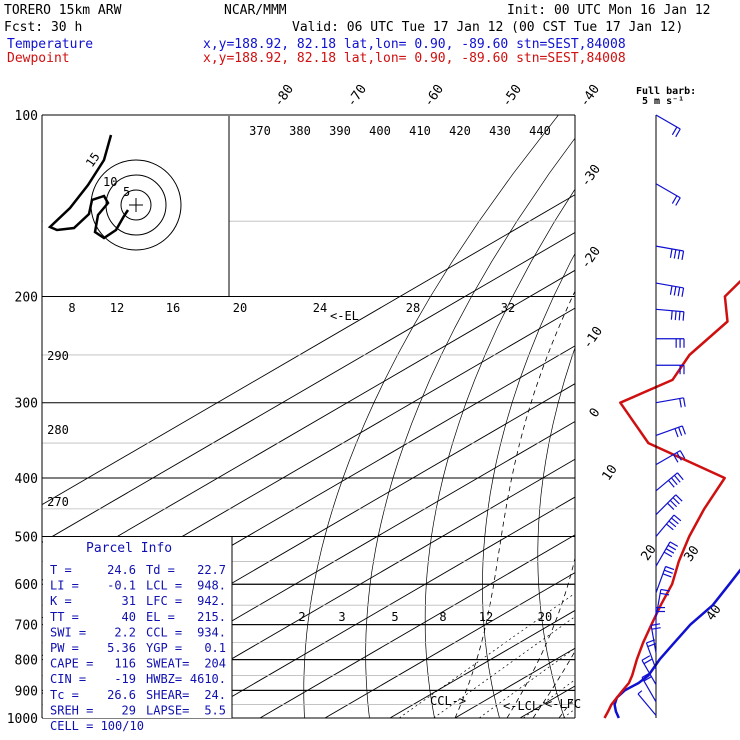 The width and height of the screenshot is (740, 740). I want to click on parcel-value: 24., so click(215, 695).